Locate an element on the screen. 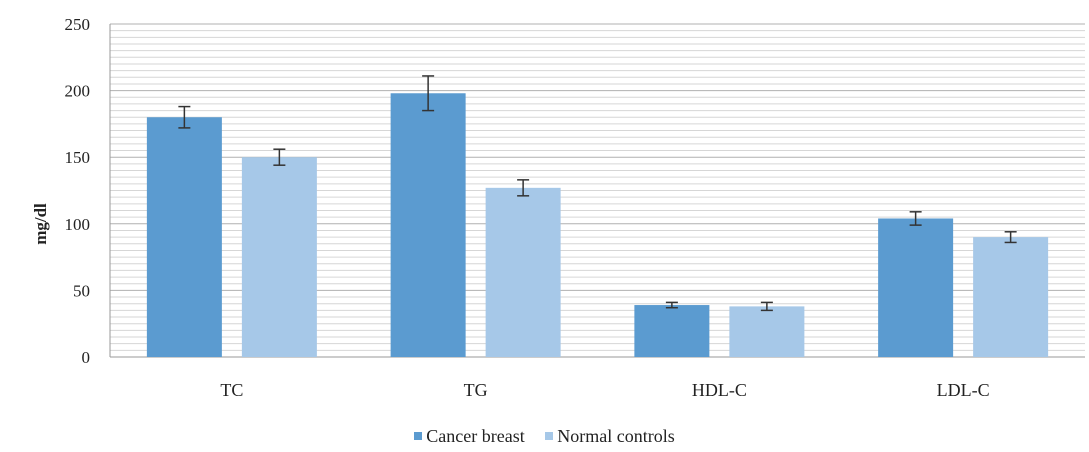 The image size is (1089, 452). legend-label-normal-controls: Normal controls is located at coordinates (616, 435).